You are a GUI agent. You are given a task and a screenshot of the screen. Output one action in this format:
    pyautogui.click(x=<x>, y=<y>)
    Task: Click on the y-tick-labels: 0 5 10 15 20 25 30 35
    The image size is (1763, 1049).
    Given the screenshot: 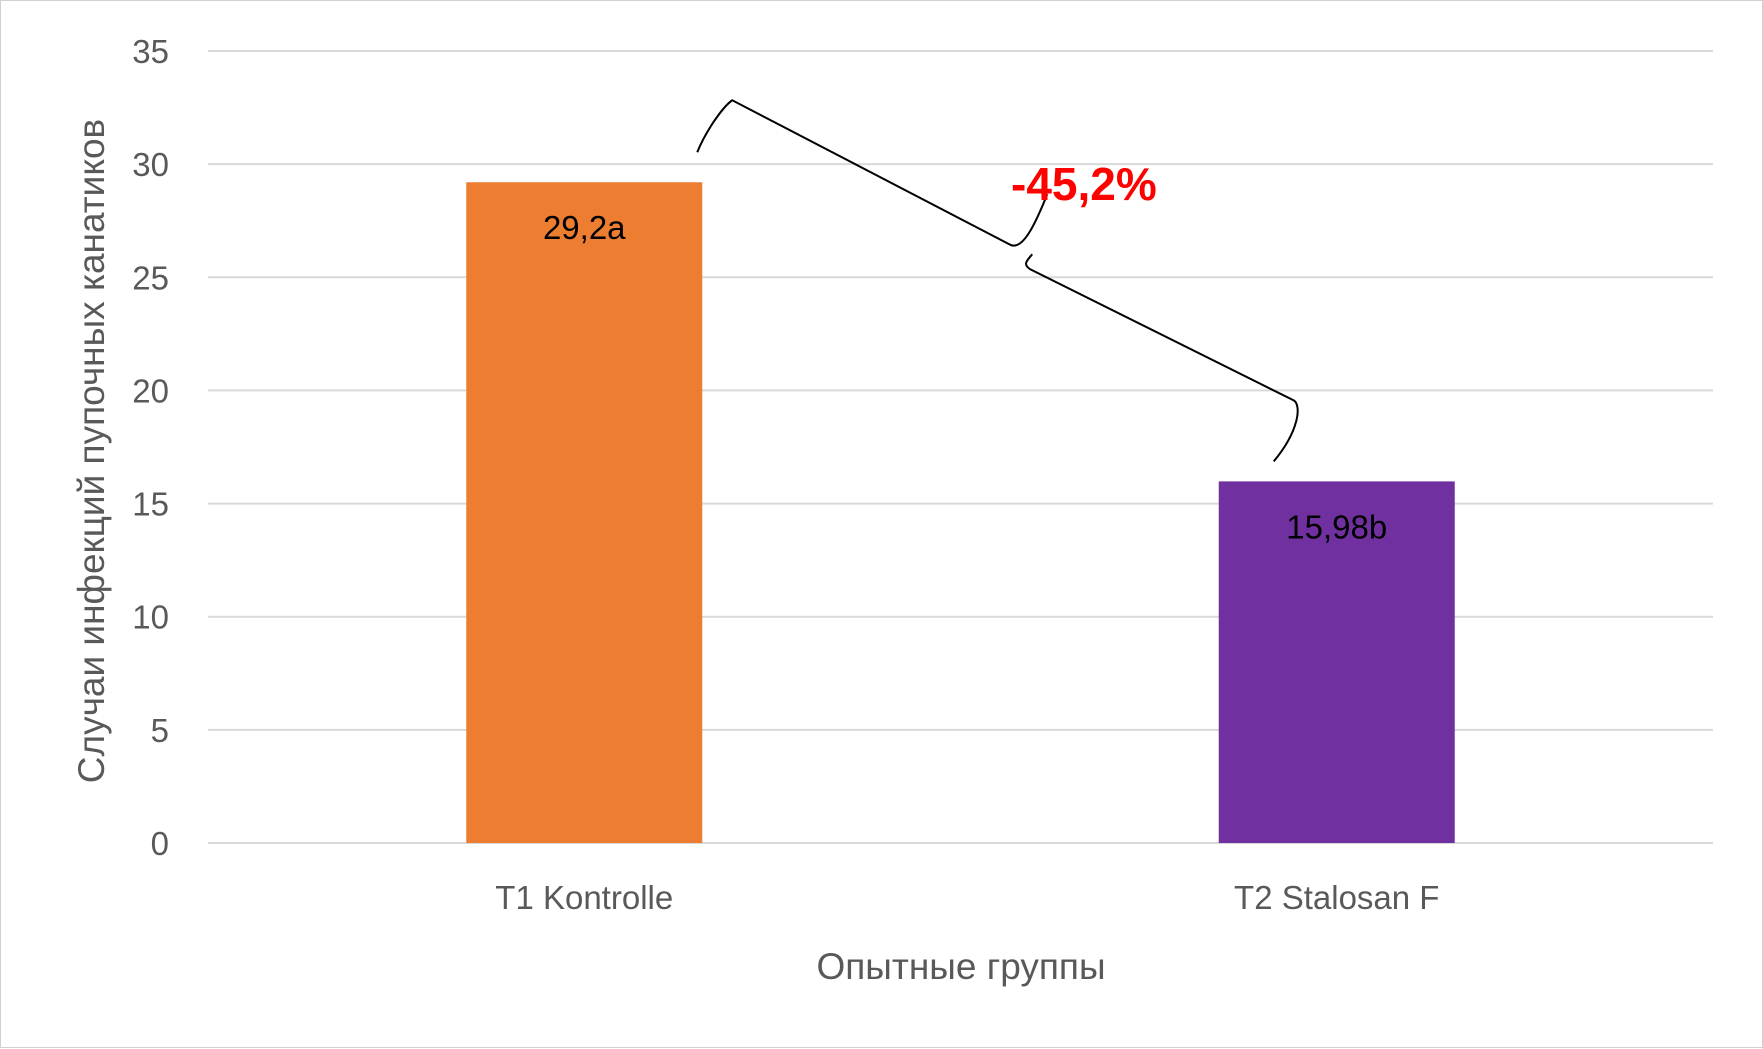 What is the action you would take?
    pyautogui.click(x=150, y=447)
    